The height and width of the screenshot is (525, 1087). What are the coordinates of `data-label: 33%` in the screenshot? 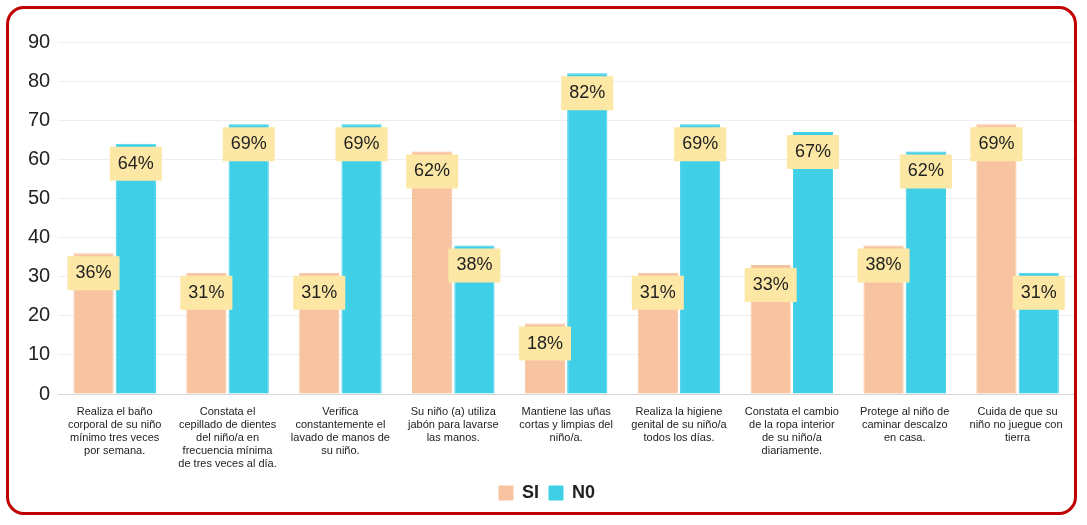 It's located at (770, 283).